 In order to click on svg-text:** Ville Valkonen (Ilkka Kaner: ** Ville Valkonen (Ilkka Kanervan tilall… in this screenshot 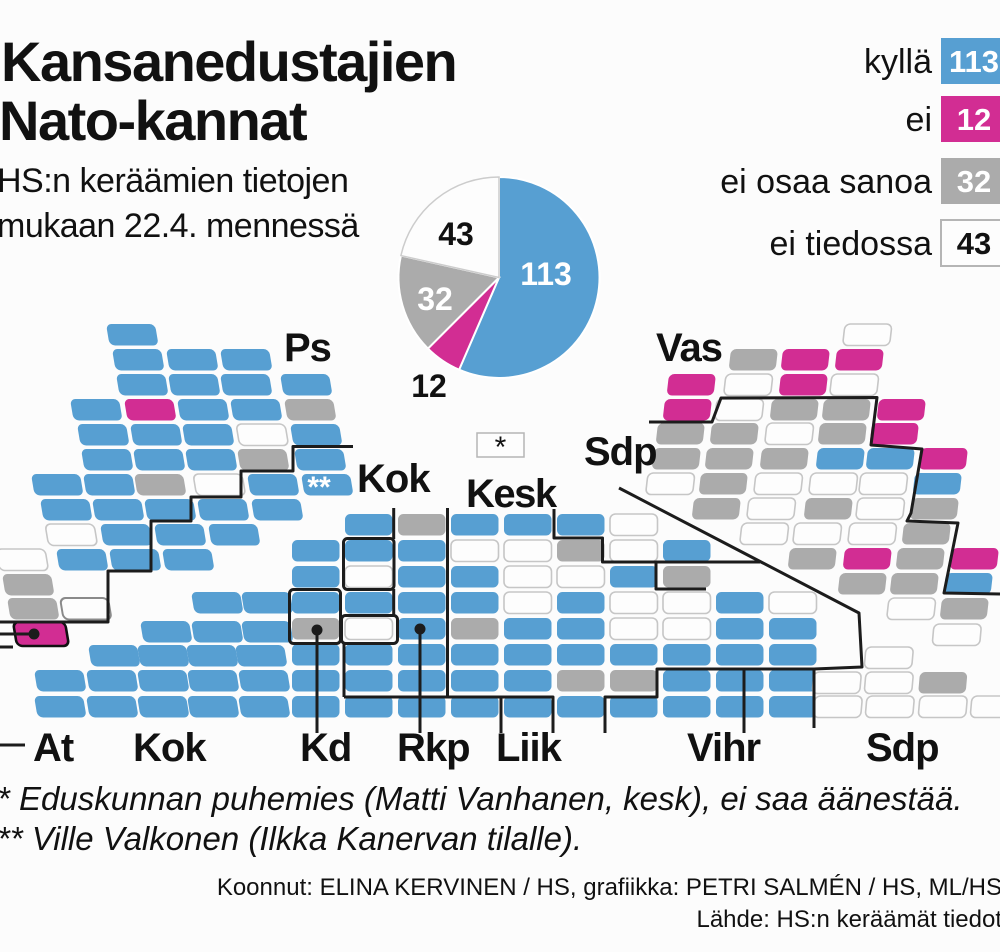, I will do `click(291, 838)`.